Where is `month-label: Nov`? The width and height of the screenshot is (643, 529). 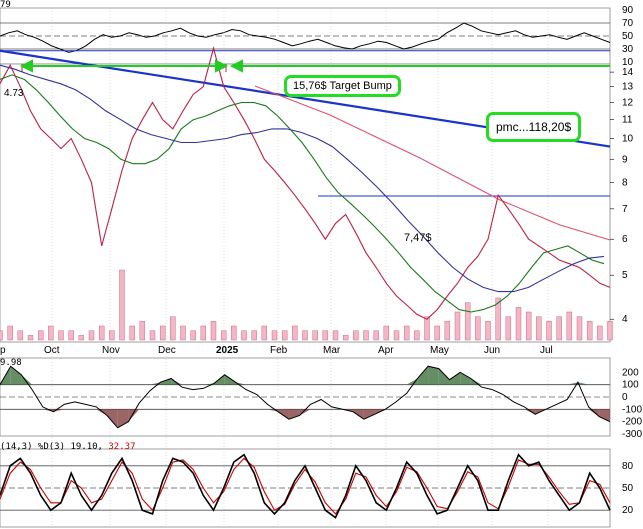 month-label: Nov is located at coordinates (111, 350).